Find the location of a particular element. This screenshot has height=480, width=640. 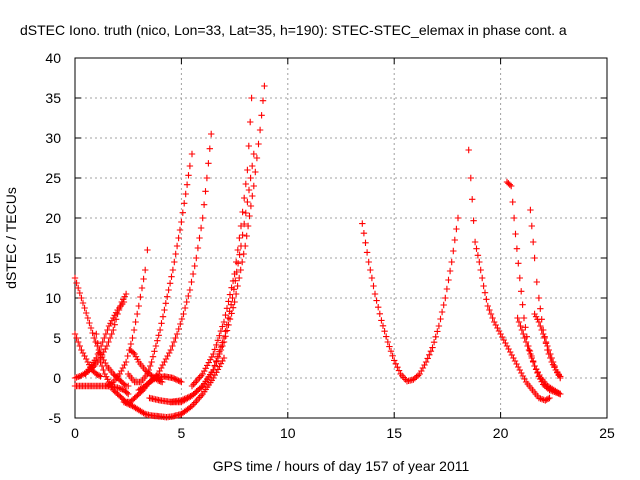

x-tick-label: 25 is located at coordinates (607, 433).